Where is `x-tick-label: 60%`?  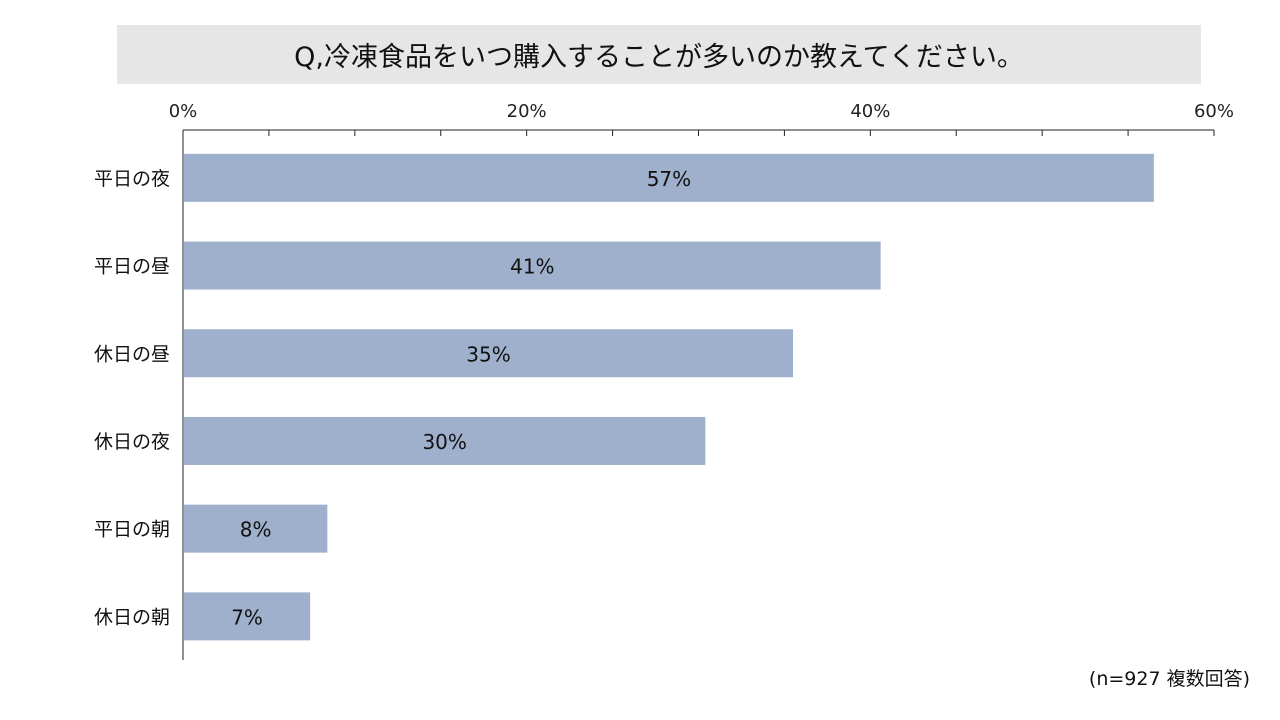 x-tick-label: 60% is located at coordinates (1214, 111).